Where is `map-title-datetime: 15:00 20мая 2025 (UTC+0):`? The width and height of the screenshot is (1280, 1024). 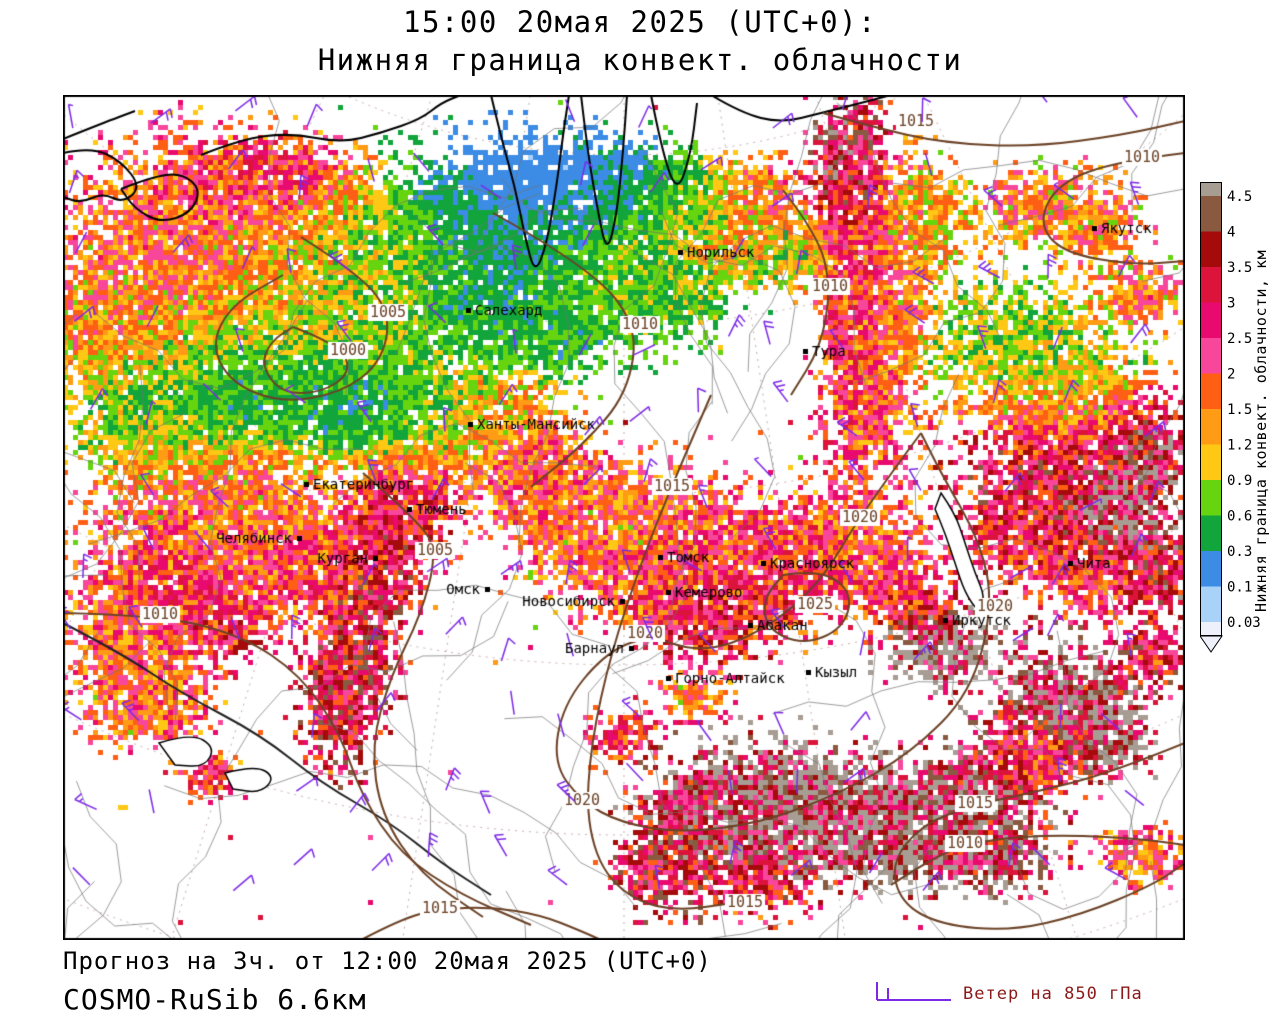 map-title-datetime: 15:00 20мая 2025 (UTC+0): is located at coordinates (640, 22).